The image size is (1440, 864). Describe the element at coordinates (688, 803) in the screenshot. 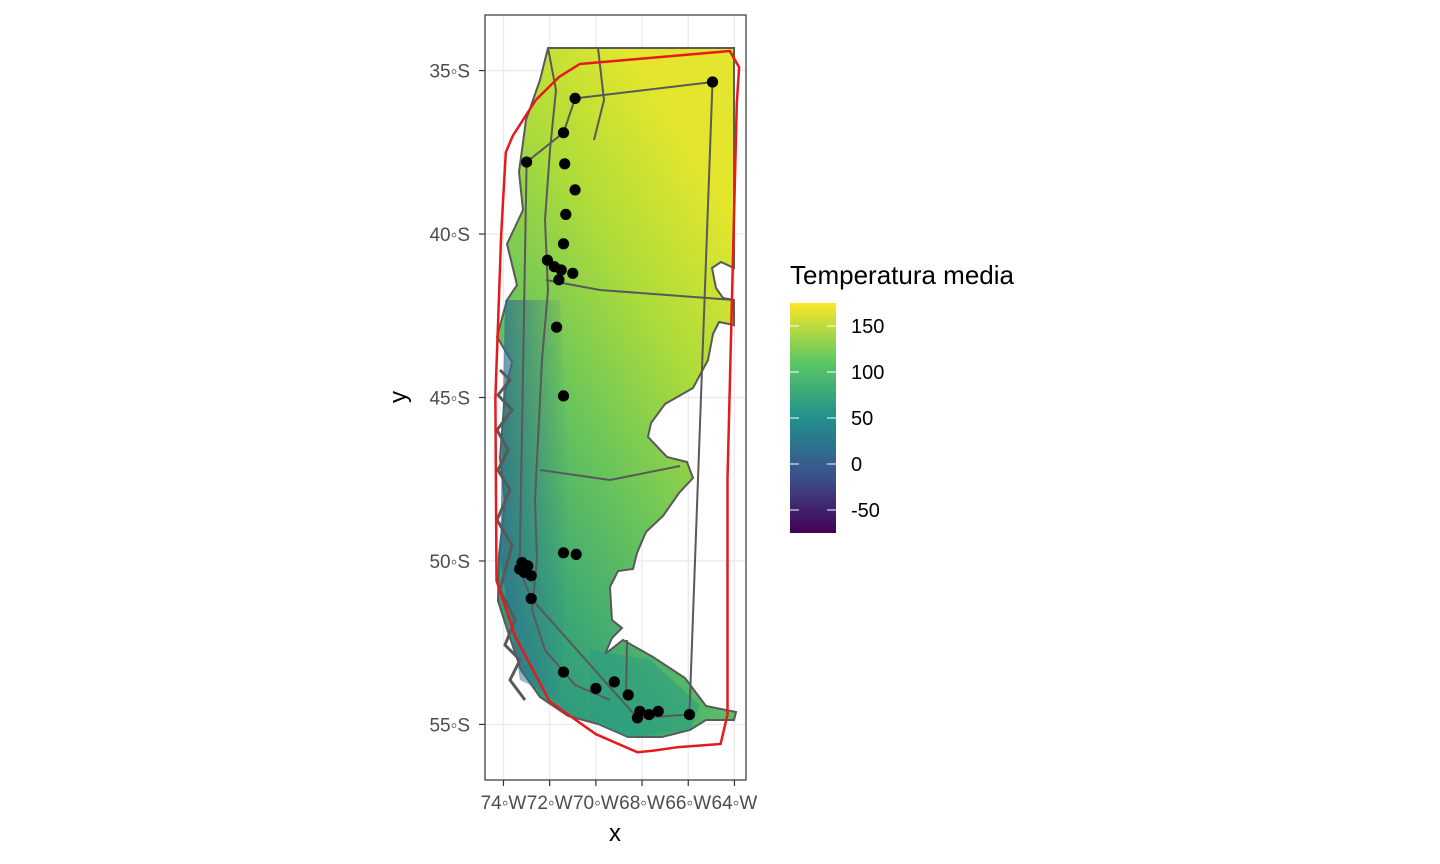

I see `x-tick-label: 66◦W` at that location.